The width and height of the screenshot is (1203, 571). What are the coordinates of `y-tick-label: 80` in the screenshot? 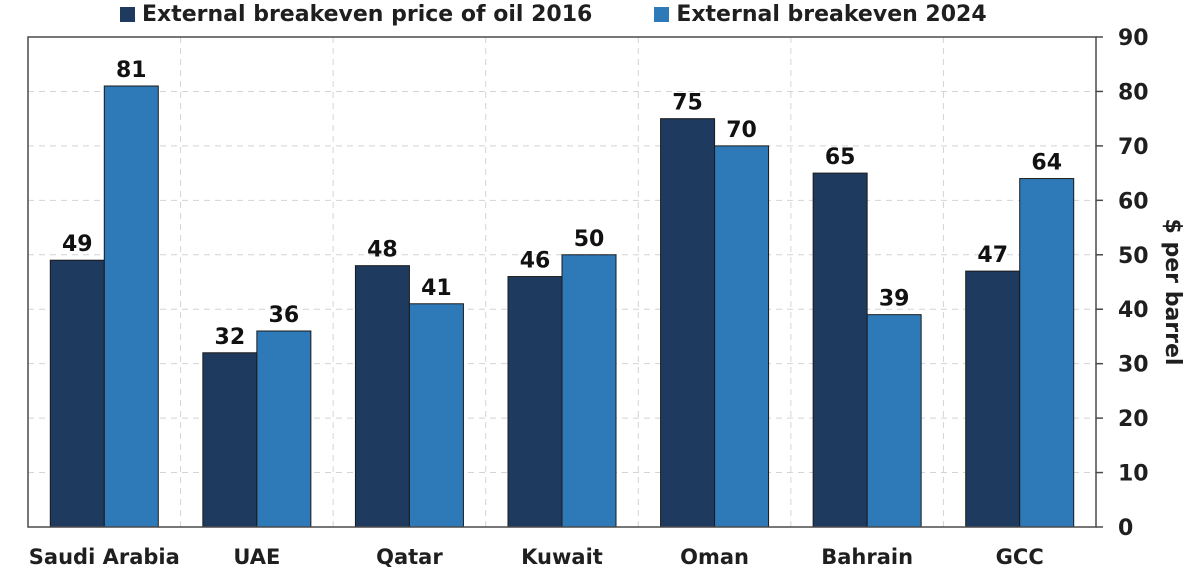 It's located at (1133, 92).